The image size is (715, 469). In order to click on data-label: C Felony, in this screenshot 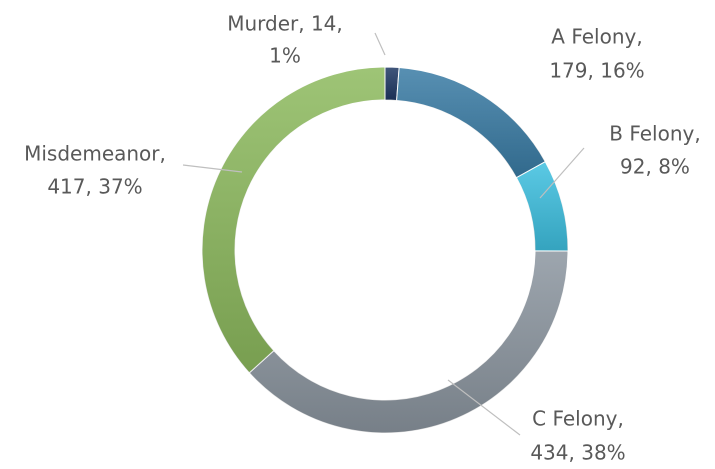, I will do `click(578, 419)`.